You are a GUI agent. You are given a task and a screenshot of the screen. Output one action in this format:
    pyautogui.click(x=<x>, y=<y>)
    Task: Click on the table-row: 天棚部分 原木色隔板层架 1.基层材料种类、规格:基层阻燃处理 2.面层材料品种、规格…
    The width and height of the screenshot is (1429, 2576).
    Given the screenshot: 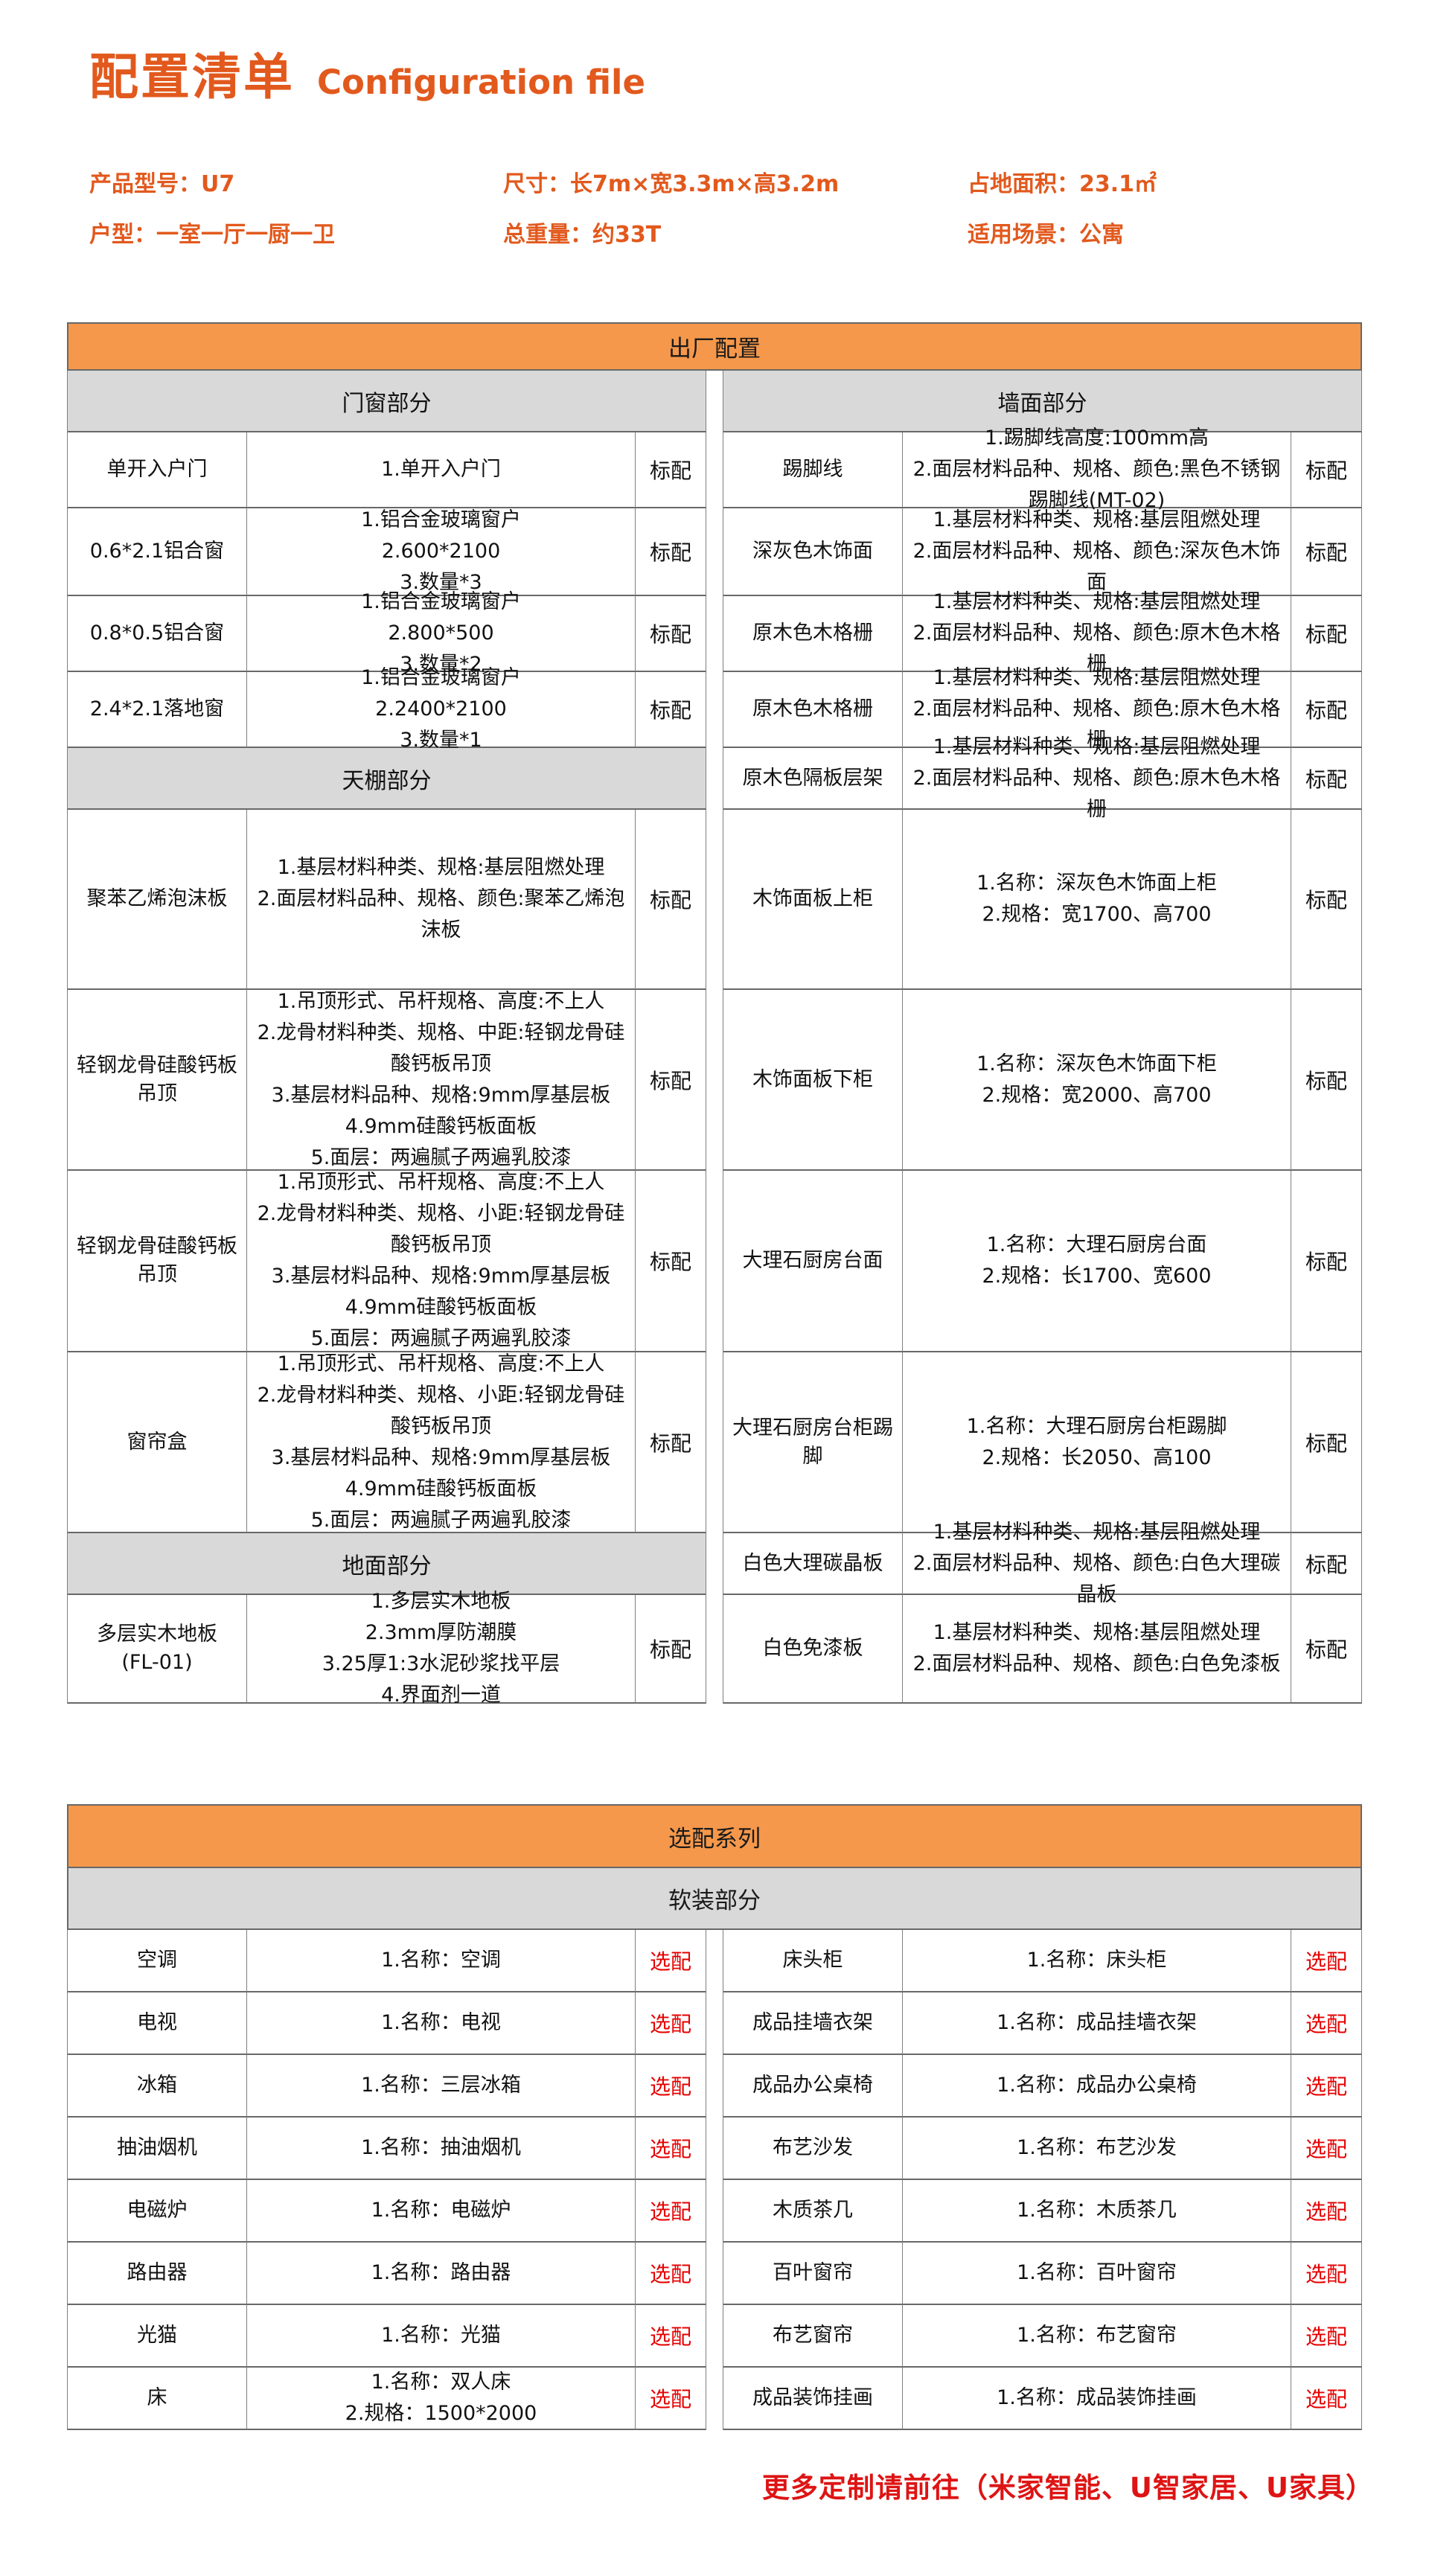 What is the action you would take?
    pyautogui.click(x=714, y=778)
    